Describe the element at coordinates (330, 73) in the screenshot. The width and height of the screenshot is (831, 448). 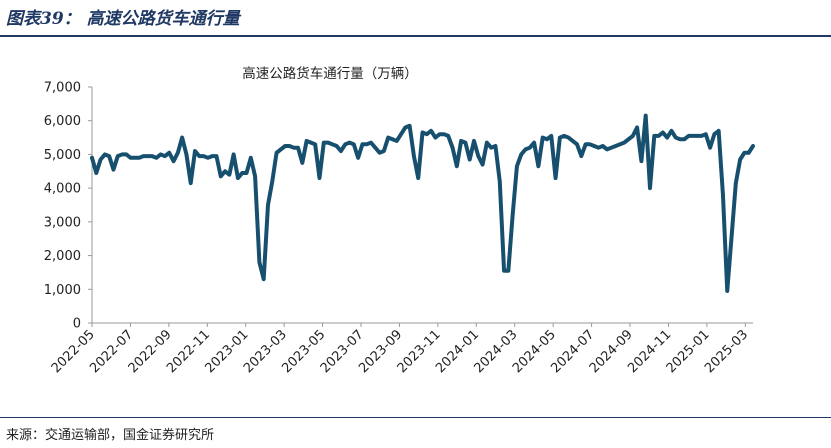
I see `chart-title: 高速公路货车通行量（万辆）` at that location.